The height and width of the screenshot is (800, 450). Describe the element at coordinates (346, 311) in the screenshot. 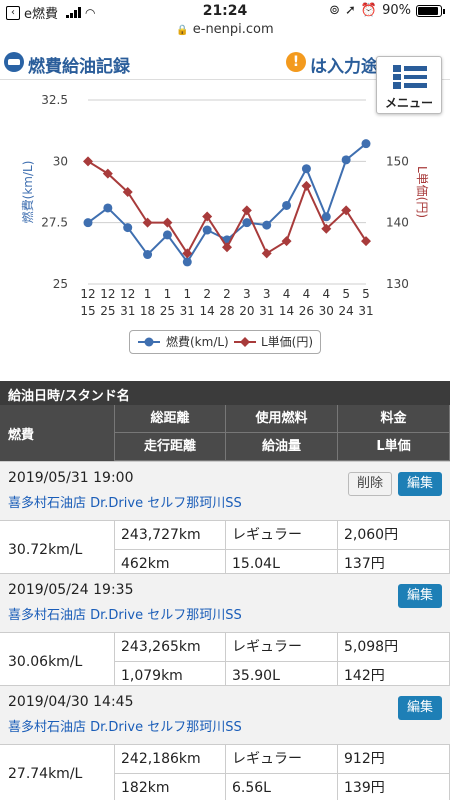

I see `x-tick-label-day: 24` at that location.